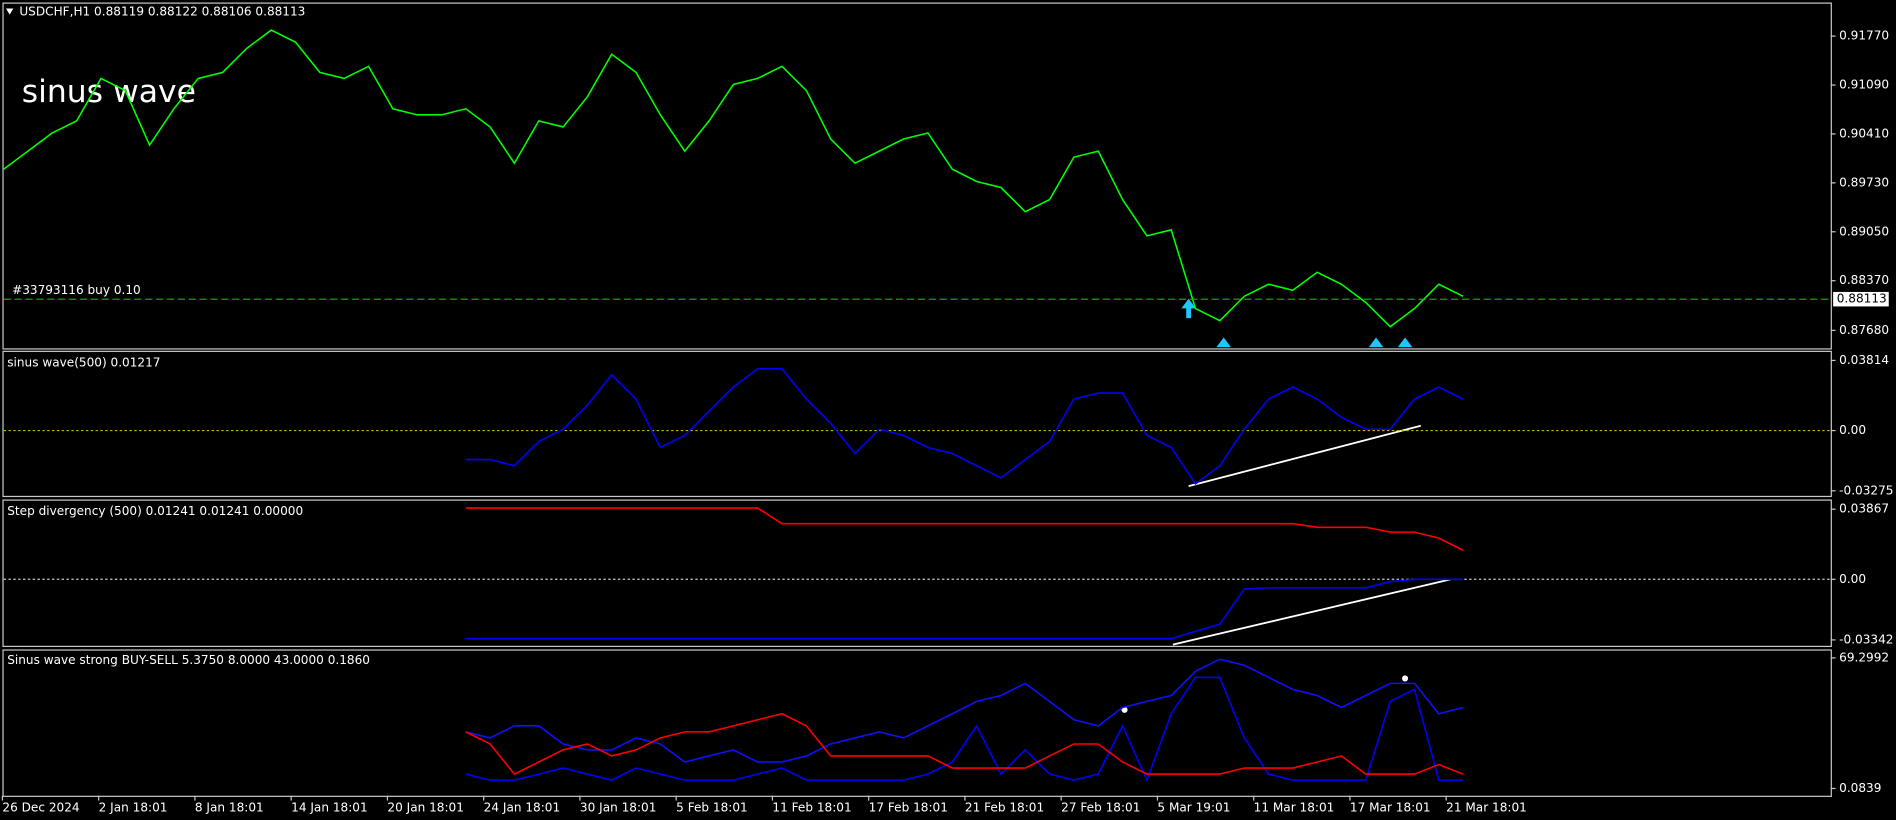 This screenshot has height=820, width=1896. What do you see at coordinates (1864, 85) in the screenshot?
I see `y-tick-label: 0.91090` at bounding box center [1864, 85].